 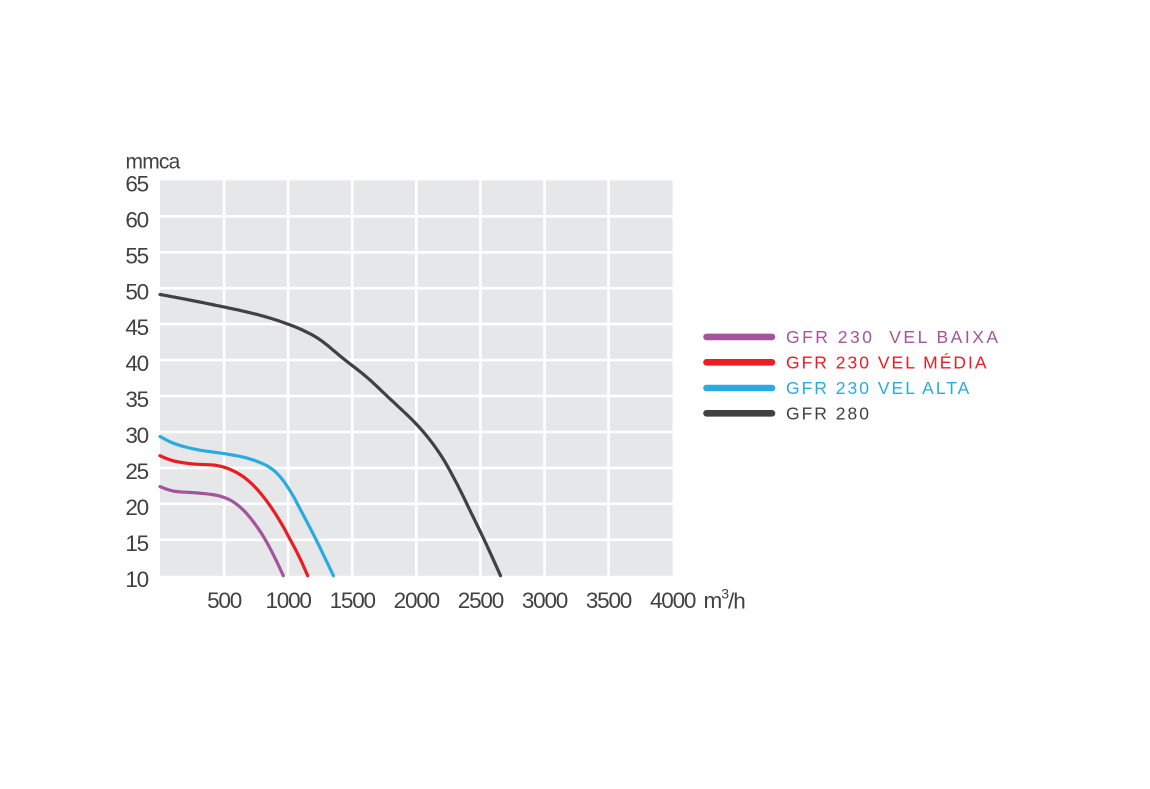 I want to click on svg-text: 3000, so click(x=545, y=600).